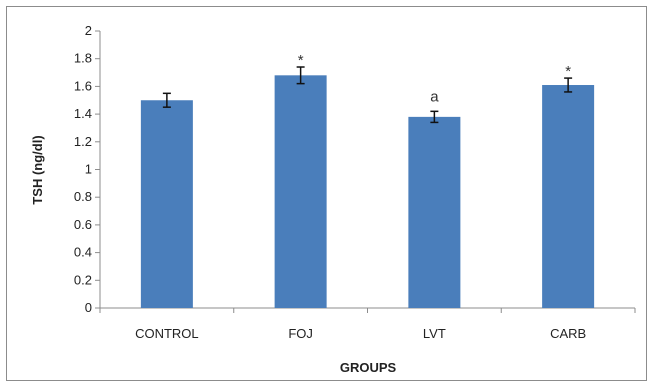 This screenshot has height=387, width=653. I want to click on y-tick-label: 2, so click(88, 30).